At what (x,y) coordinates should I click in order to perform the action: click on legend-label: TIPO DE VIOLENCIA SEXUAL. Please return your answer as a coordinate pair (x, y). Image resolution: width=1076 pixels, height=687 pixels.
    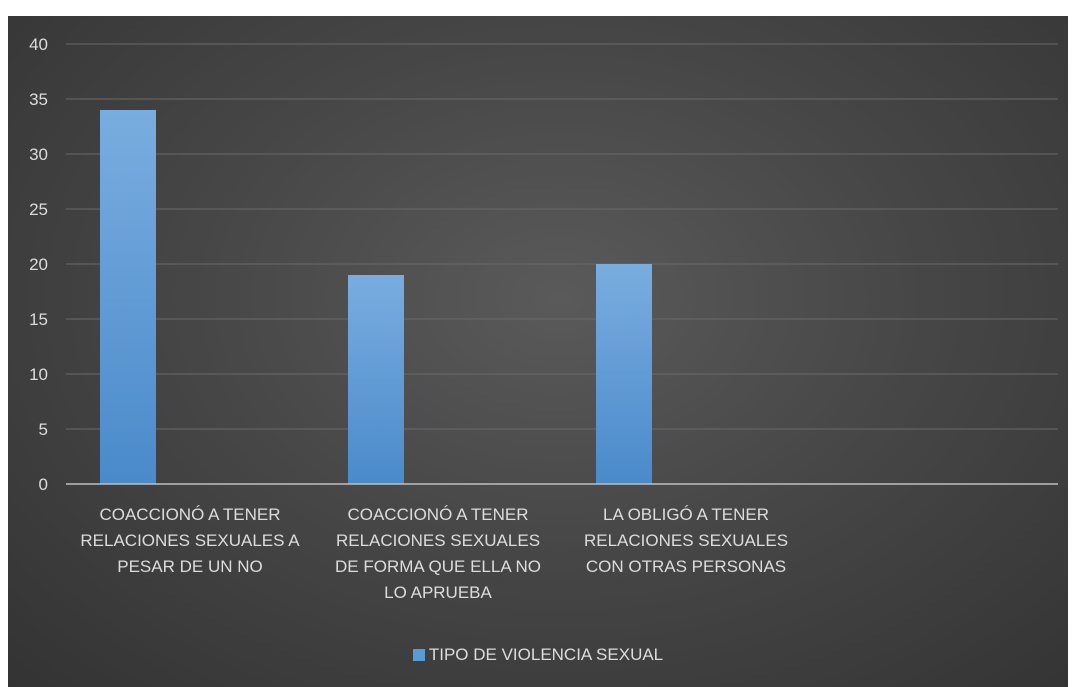
    Looking at the image, I should click on (546, 654).